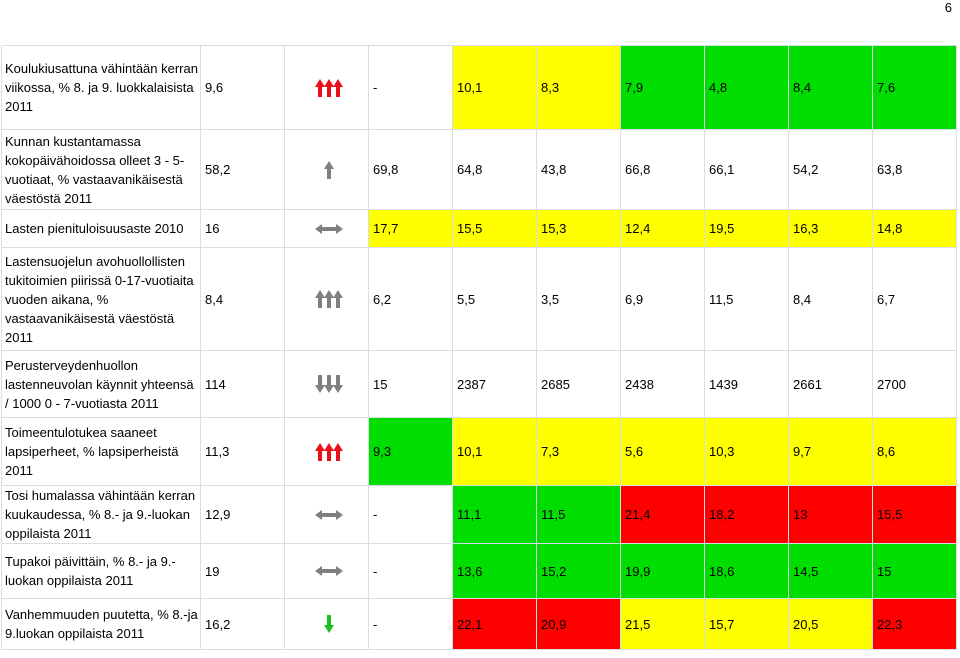  Describe the element at coordinates (662, 451) in the screenshot. I see `comparison-cell: 5,6` at that location.